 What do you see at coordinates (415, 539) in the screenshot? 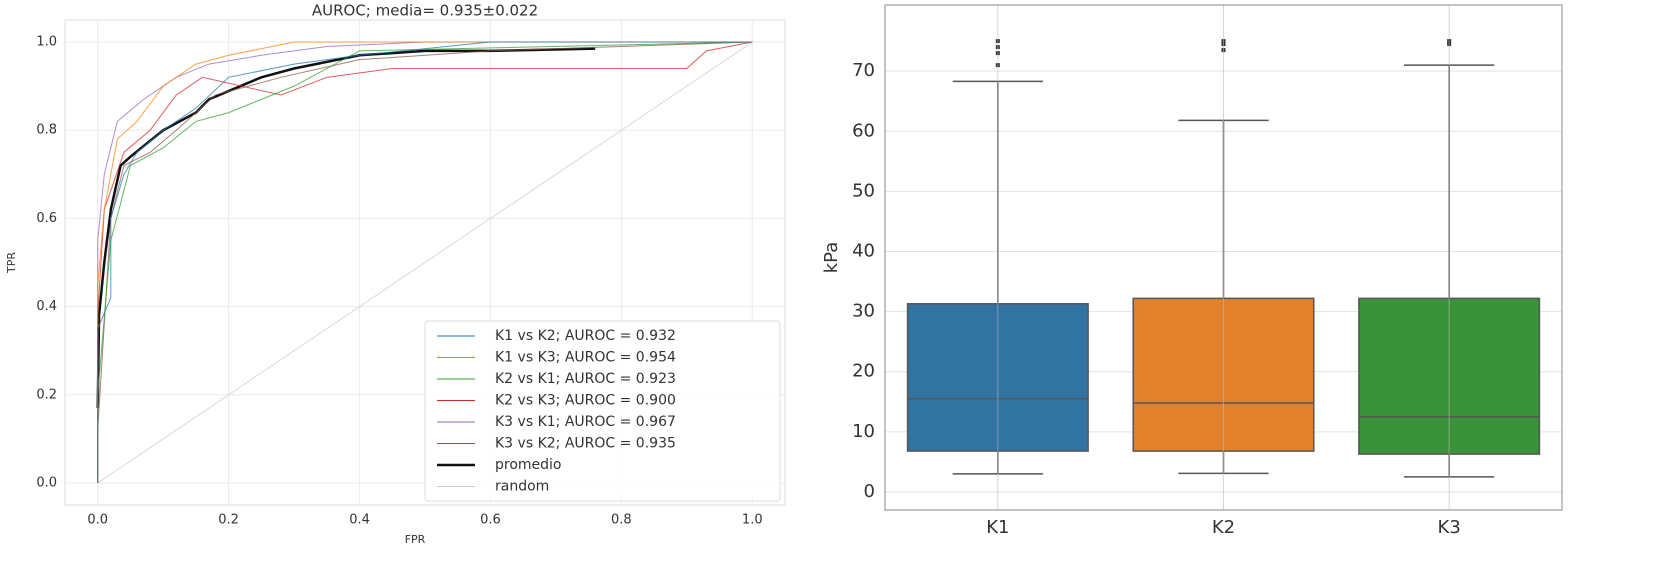
I see `x-axis-label: FPR` at bounding box center [415, 539].